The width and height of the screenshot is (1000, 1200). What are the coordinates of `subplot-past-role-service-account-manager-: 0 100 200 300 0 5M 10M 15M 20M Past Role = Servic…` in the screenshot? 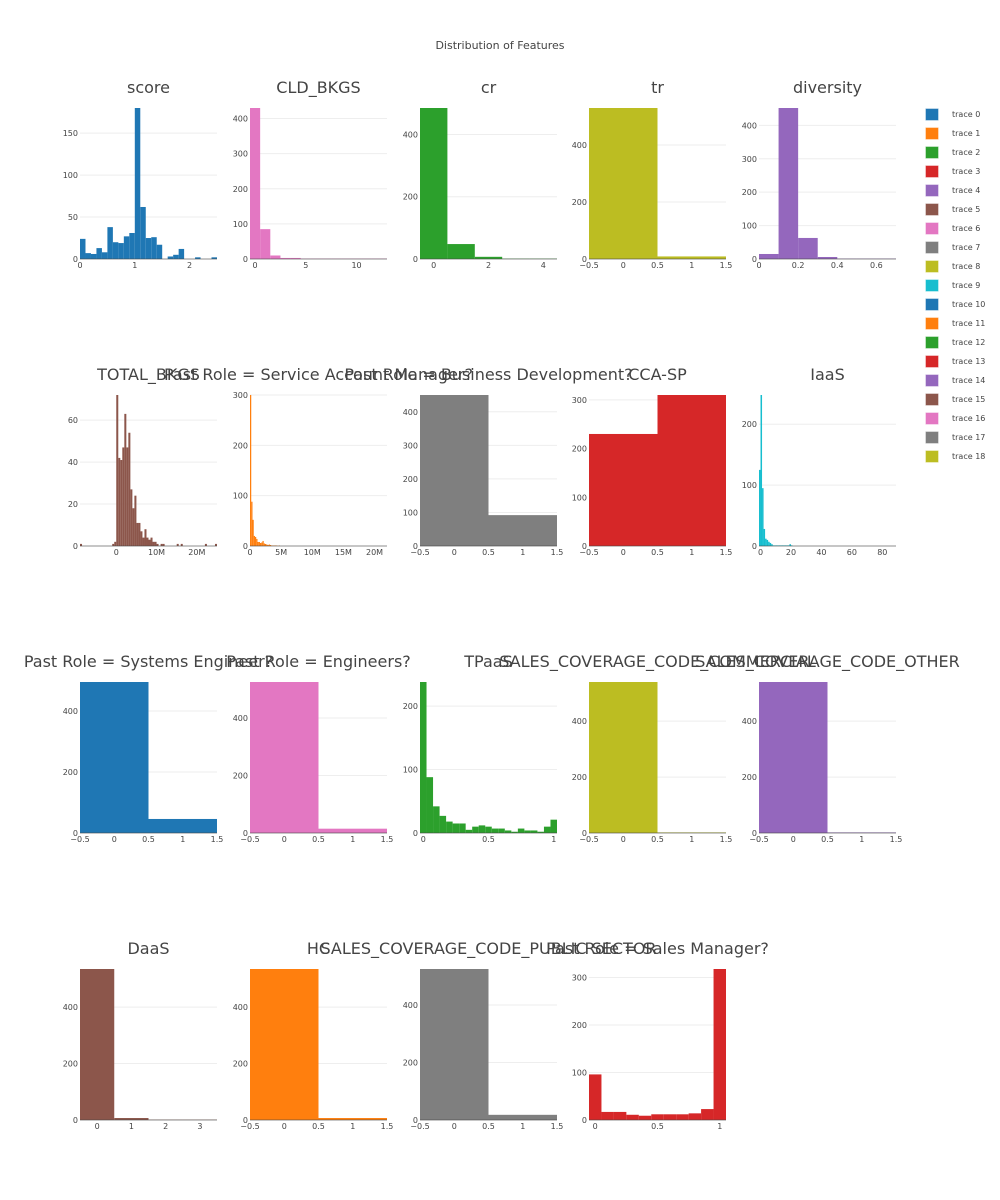 It's located at (318, 461).